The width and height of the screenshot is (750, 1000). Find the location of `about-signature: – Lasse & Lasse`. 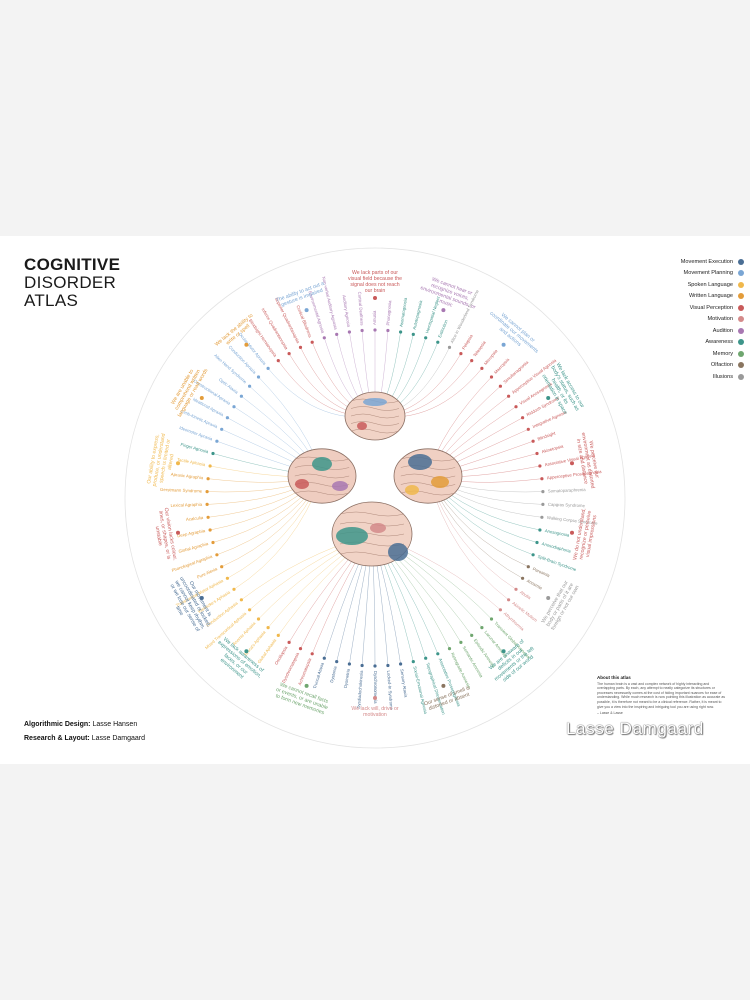

about-signature: – Lasse & Lasse is located at coordinates (610, 713).